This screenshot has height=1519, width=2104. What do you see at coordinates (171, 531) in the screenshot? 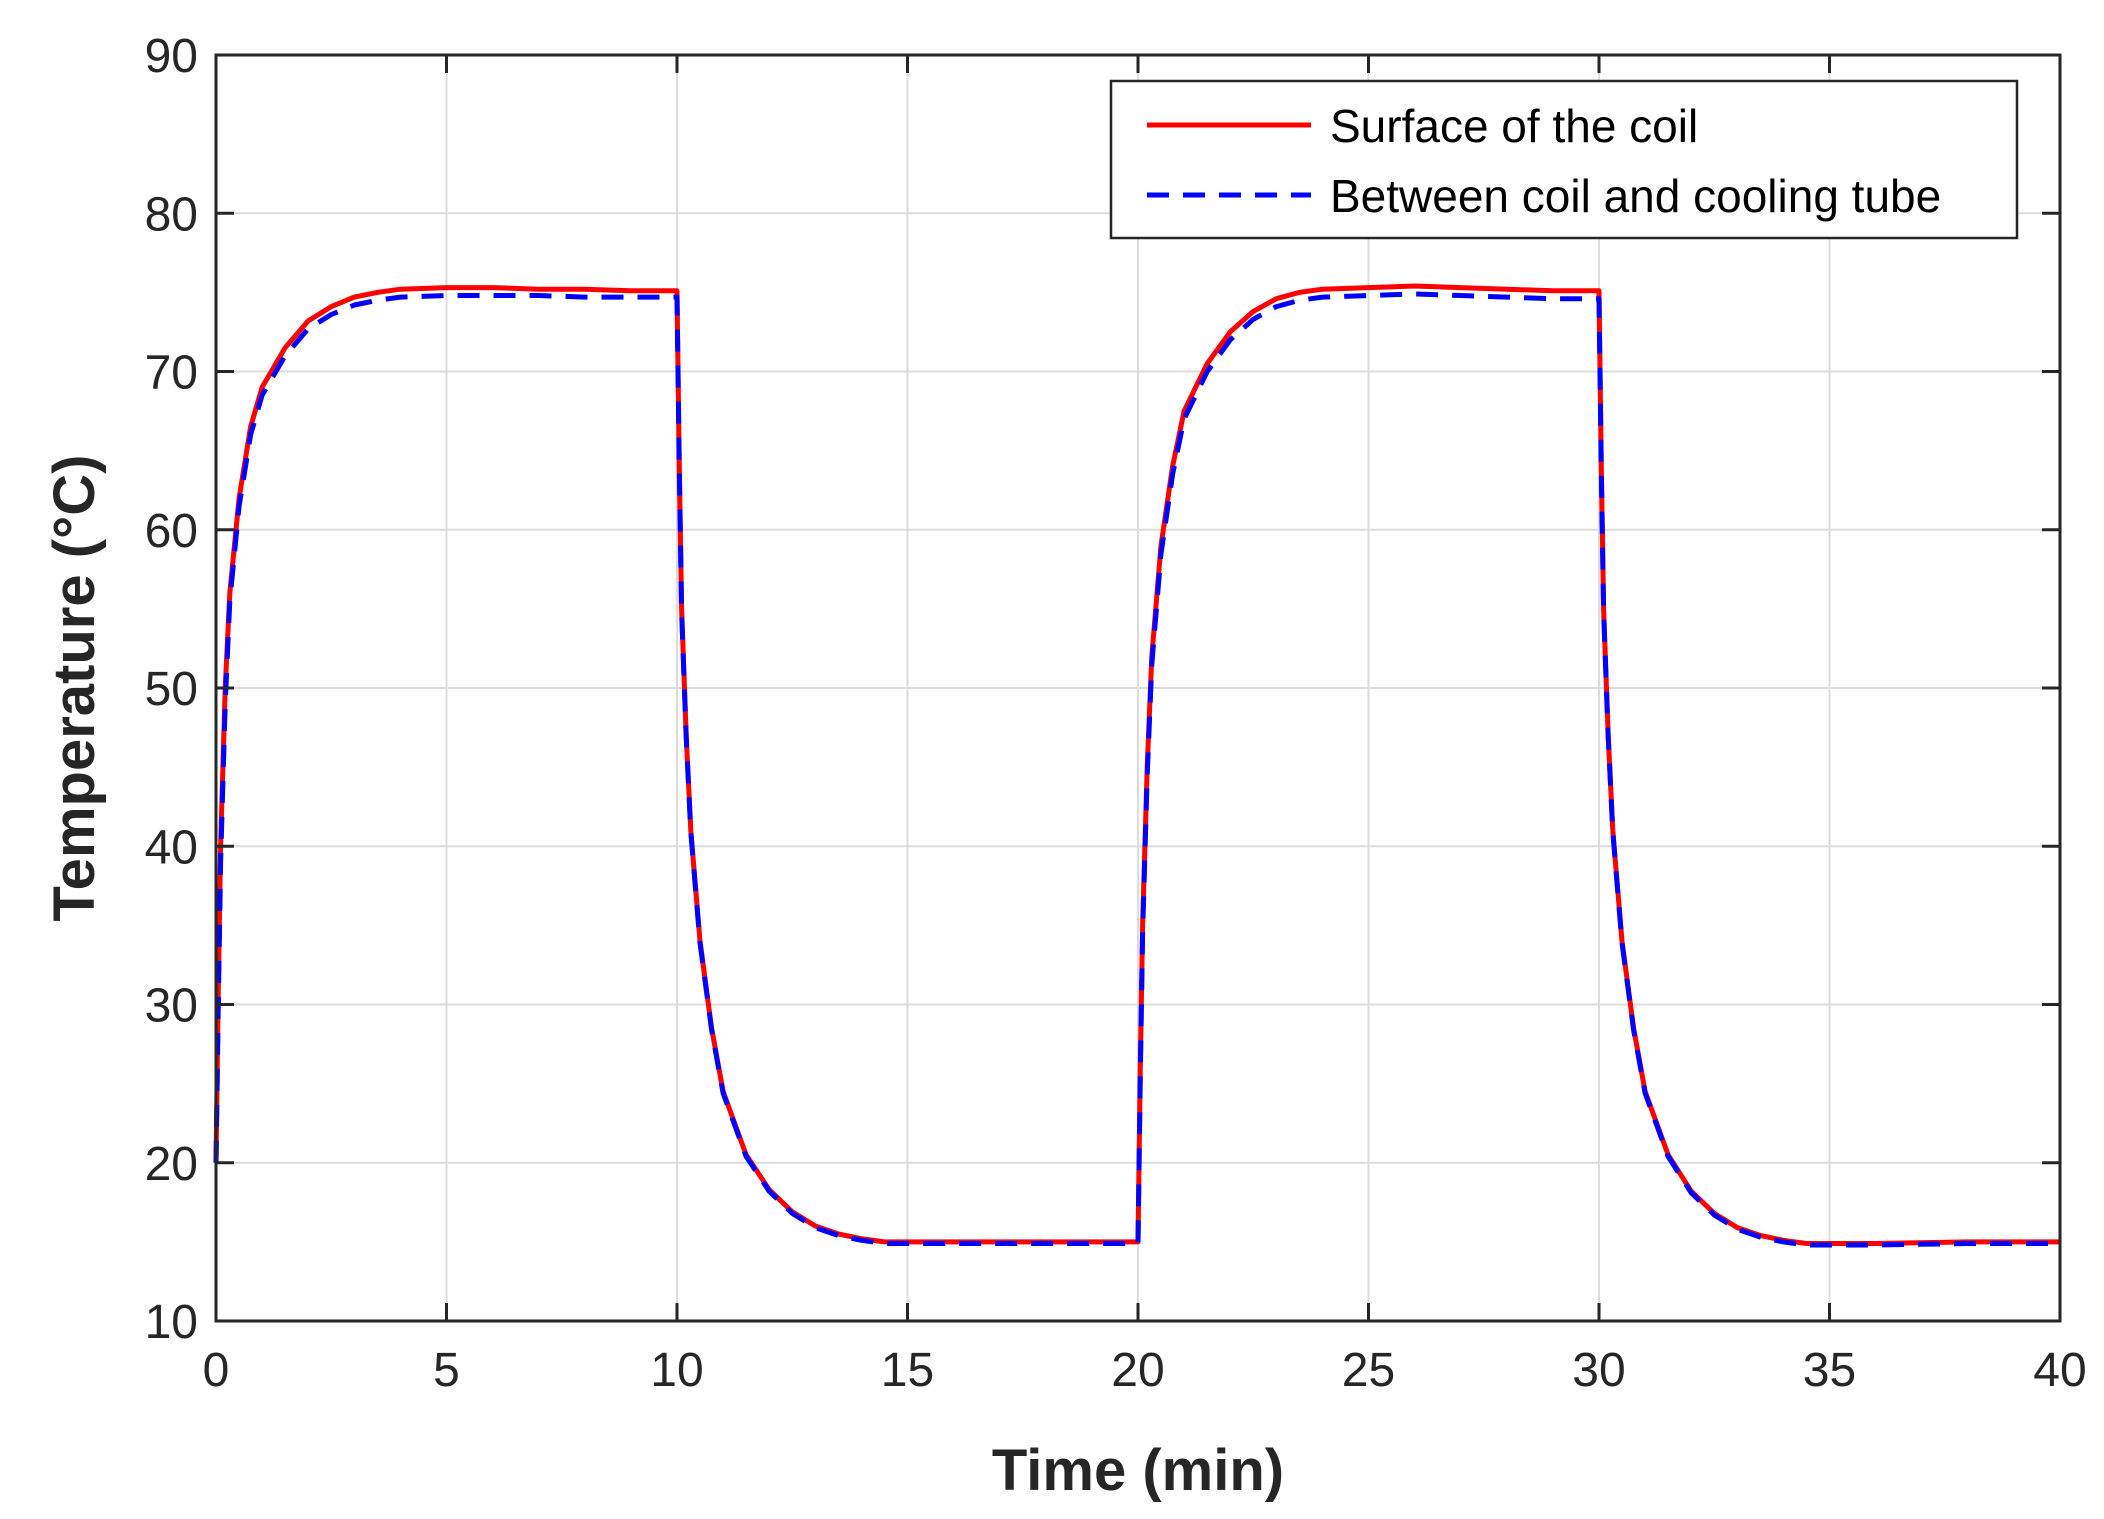
I see `y-tick-label: 60` at bounding box center [171, 531].